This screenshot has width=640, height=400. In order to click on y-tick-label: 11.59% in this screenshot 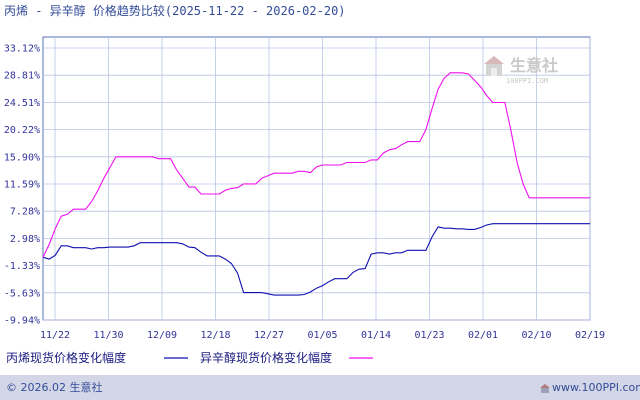, I will do `click(22, 185)`.